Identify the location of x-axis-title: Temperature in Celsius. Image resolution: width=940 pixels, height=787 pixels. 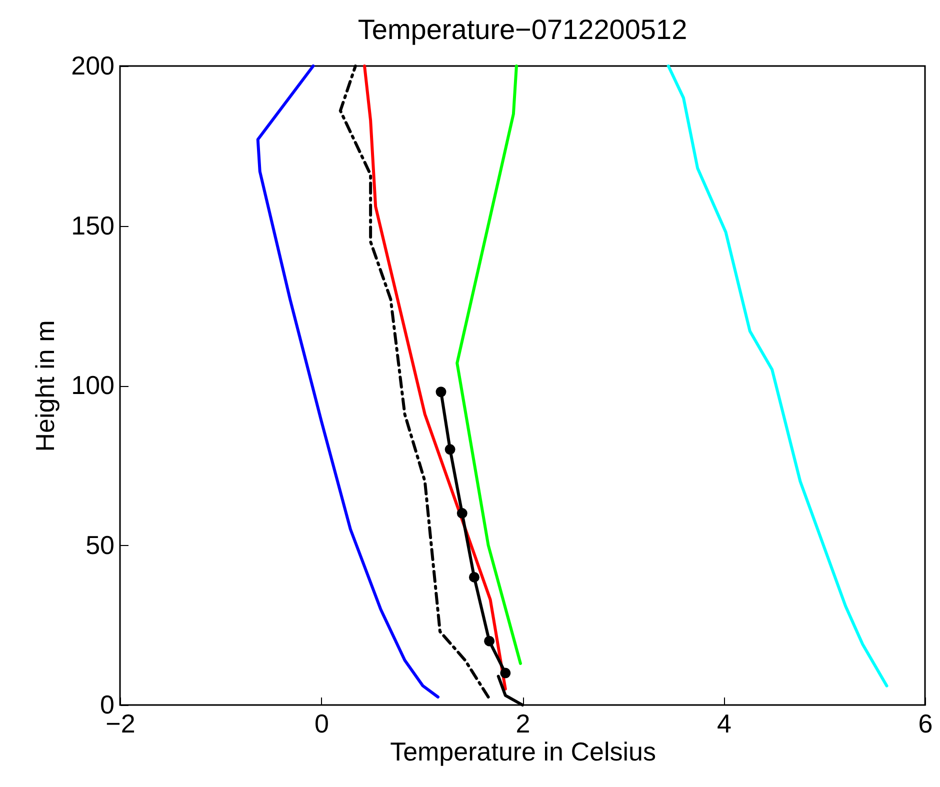
(523, 751).